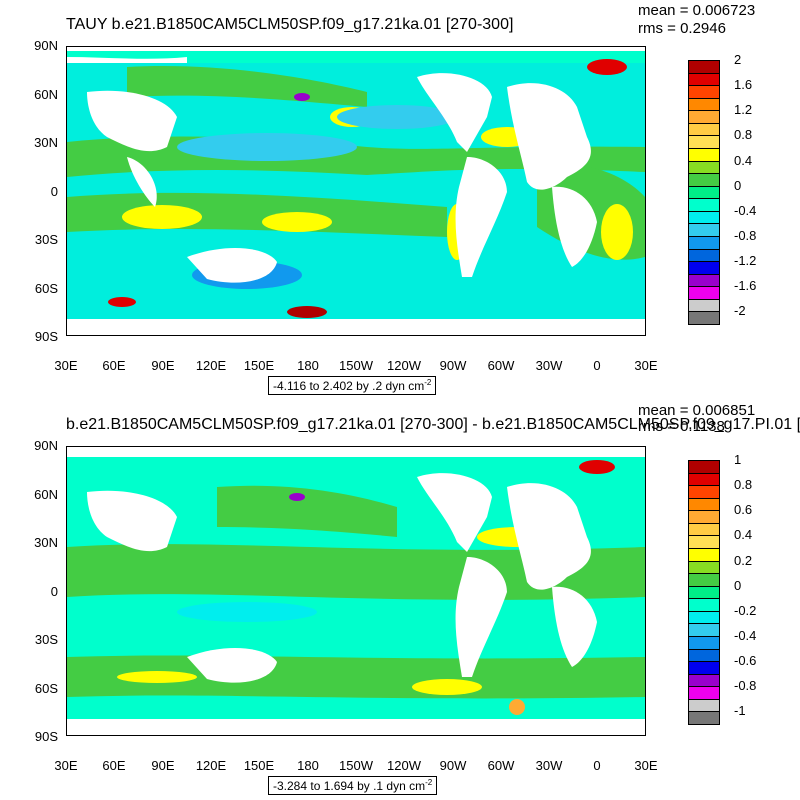 Image resolution: width=800 pixels, height=800 pixels. What do you see at coordinates (745, 686) in the screenshot?
I see `colorbar-tick-label: -0.8` at bounding box center [745, 686].